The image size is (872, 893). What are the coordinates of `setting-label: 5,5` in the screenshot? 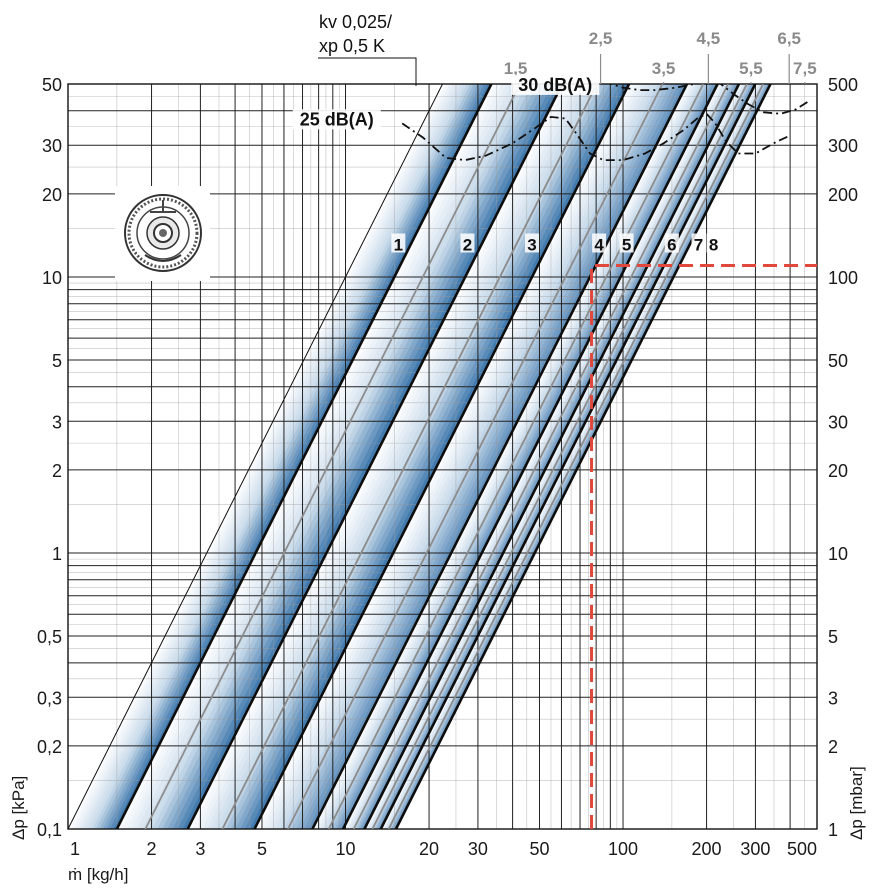 It's located at (751, 68).